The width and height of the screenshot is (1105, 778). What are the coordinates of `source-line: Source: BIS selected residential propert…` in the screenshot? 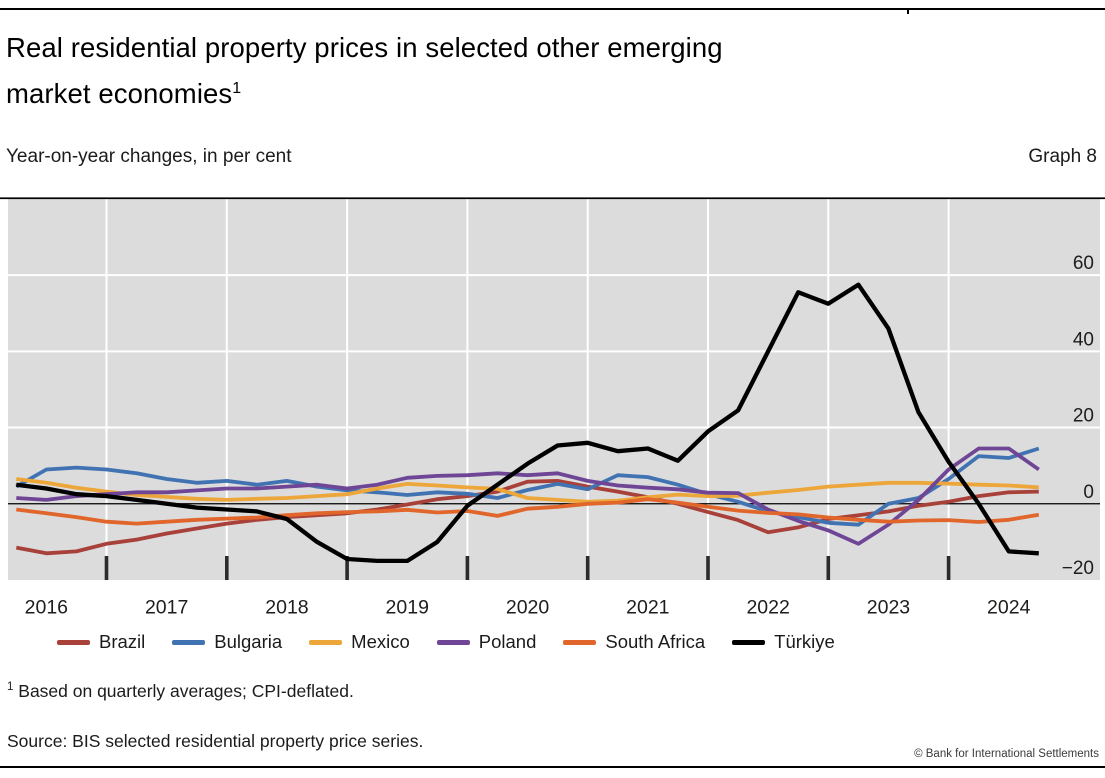 It's located at (215, 741).